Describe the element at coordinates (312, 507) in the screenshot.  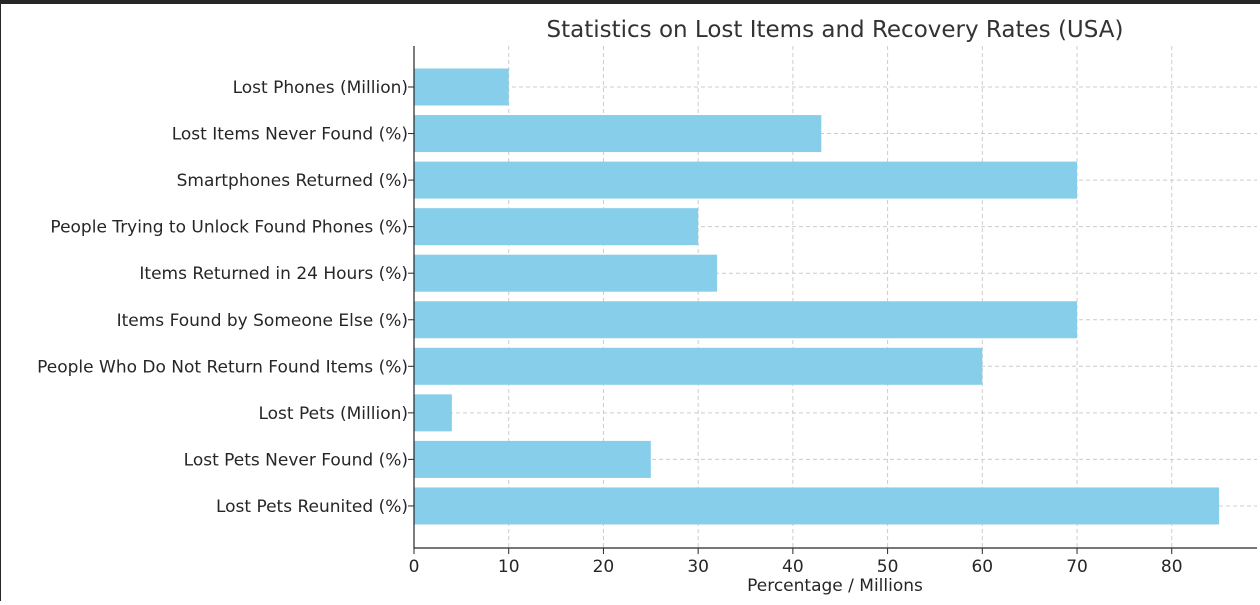
I see `category-label-9: Lost Pets Reunited (%)` at that location.